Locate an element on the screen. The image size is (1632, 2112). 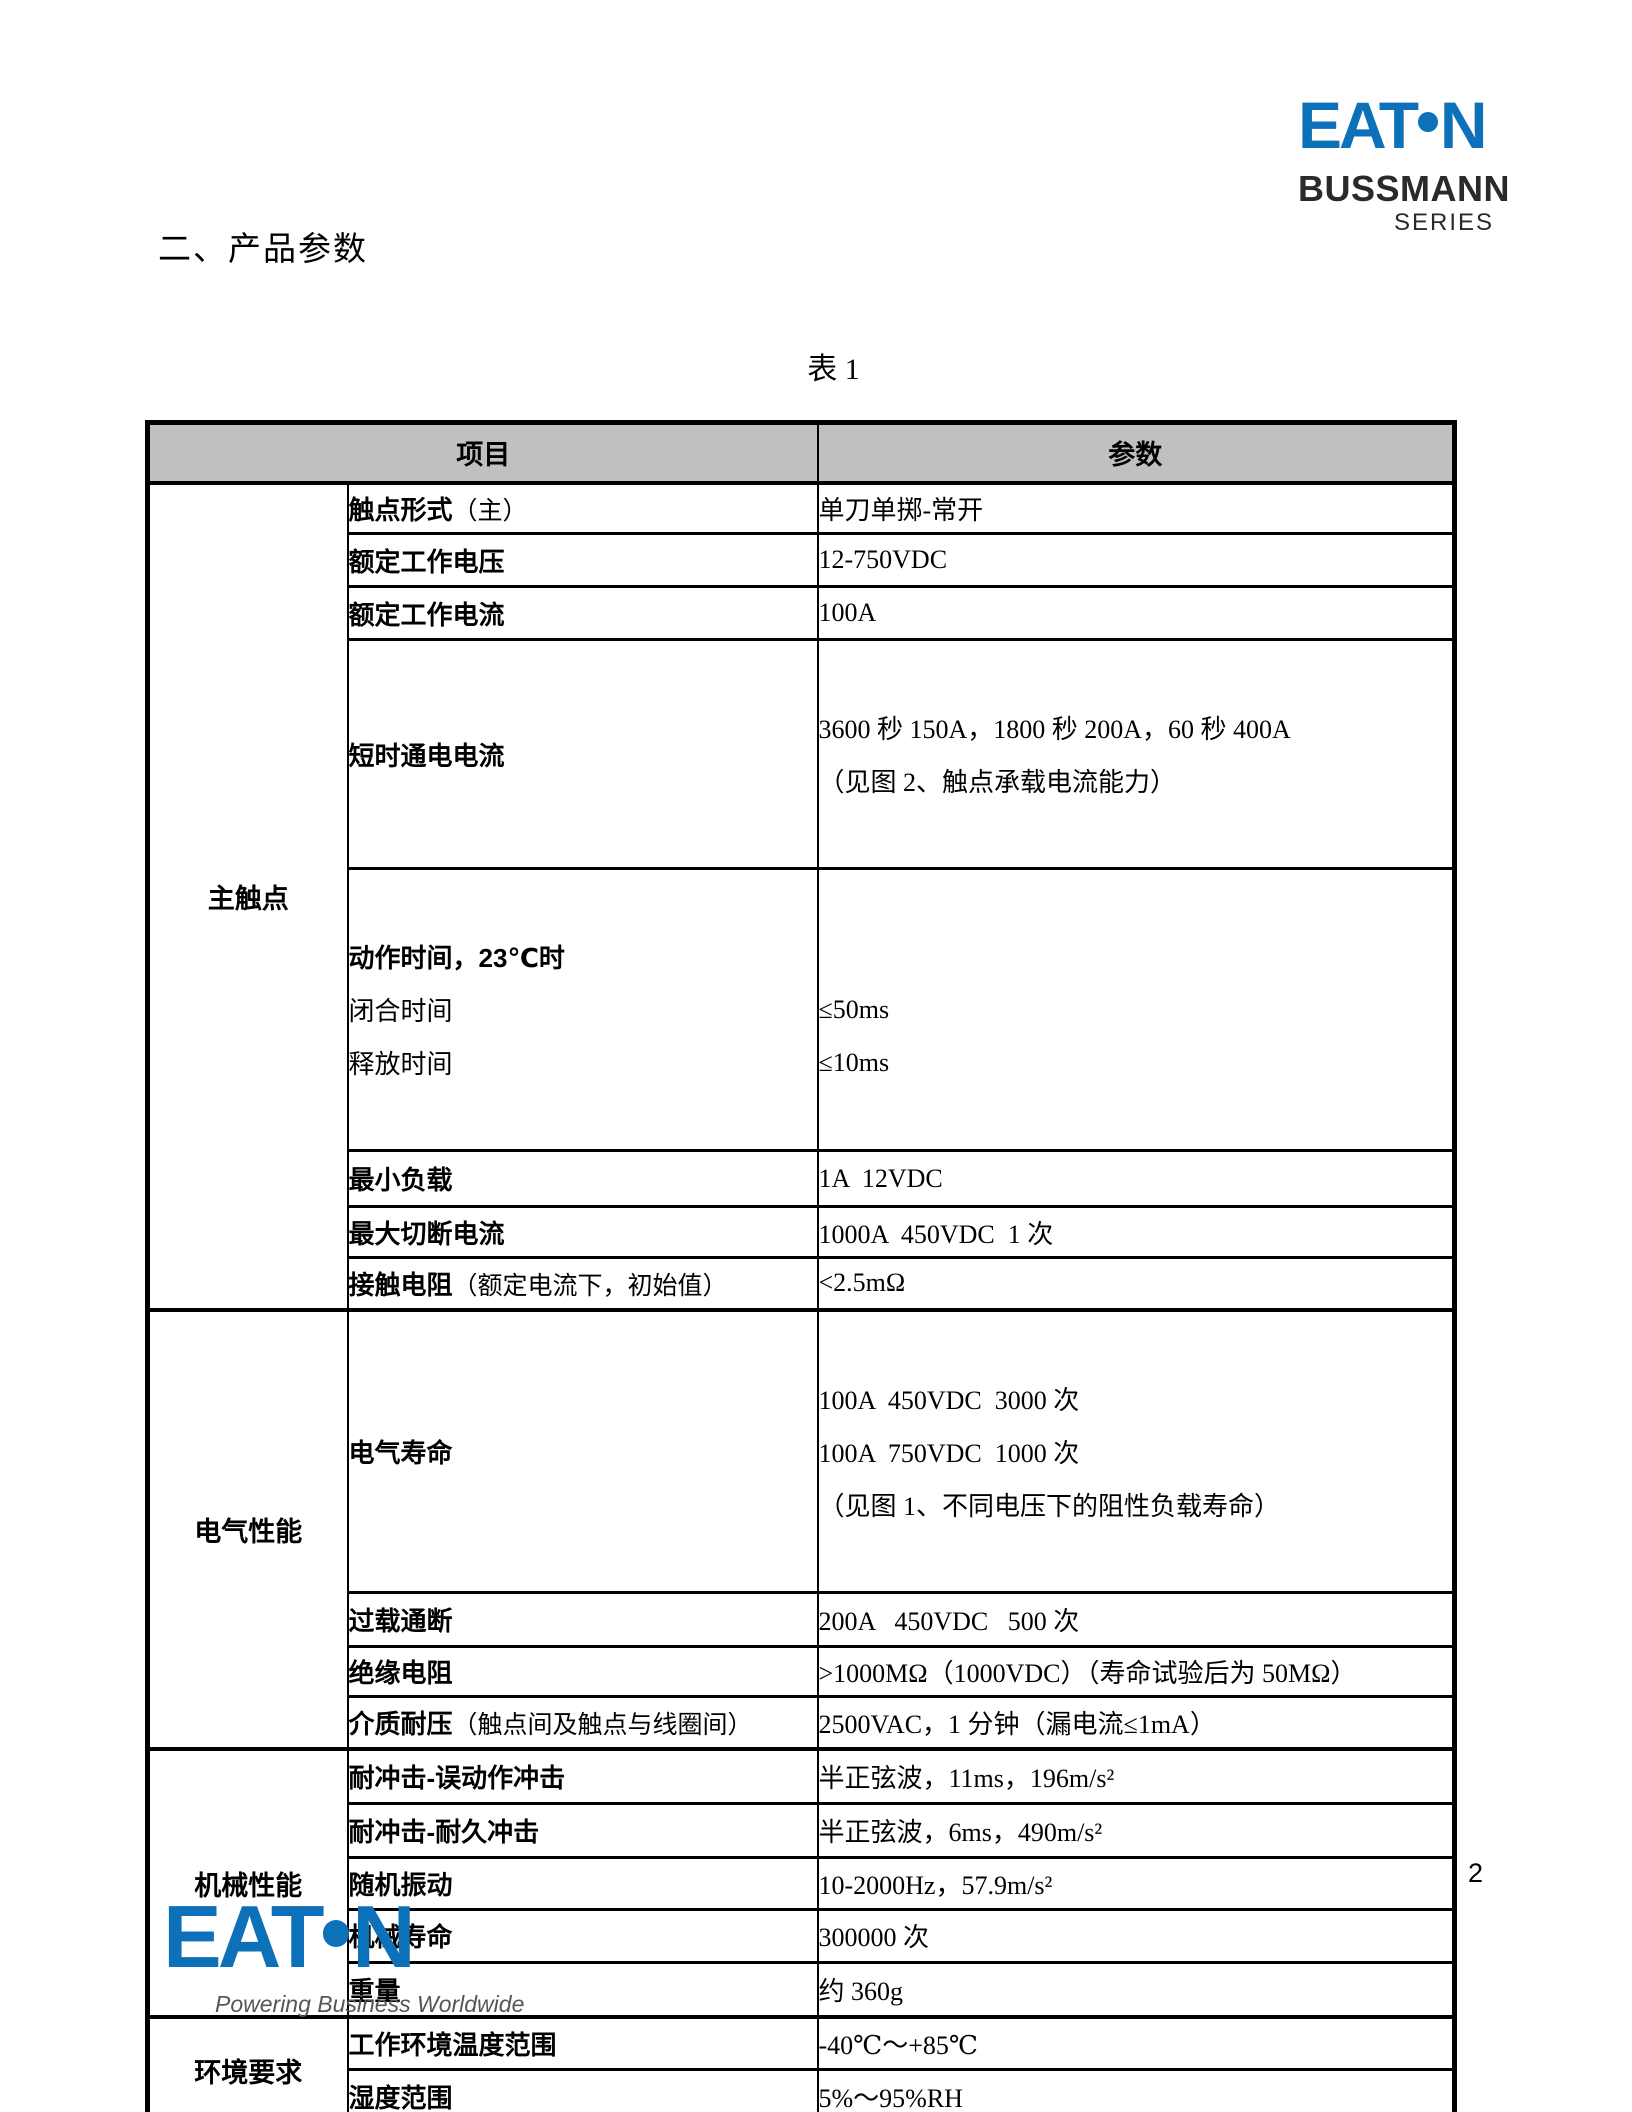
item-label: 过载通断 is located at coordinates (400, 1620).